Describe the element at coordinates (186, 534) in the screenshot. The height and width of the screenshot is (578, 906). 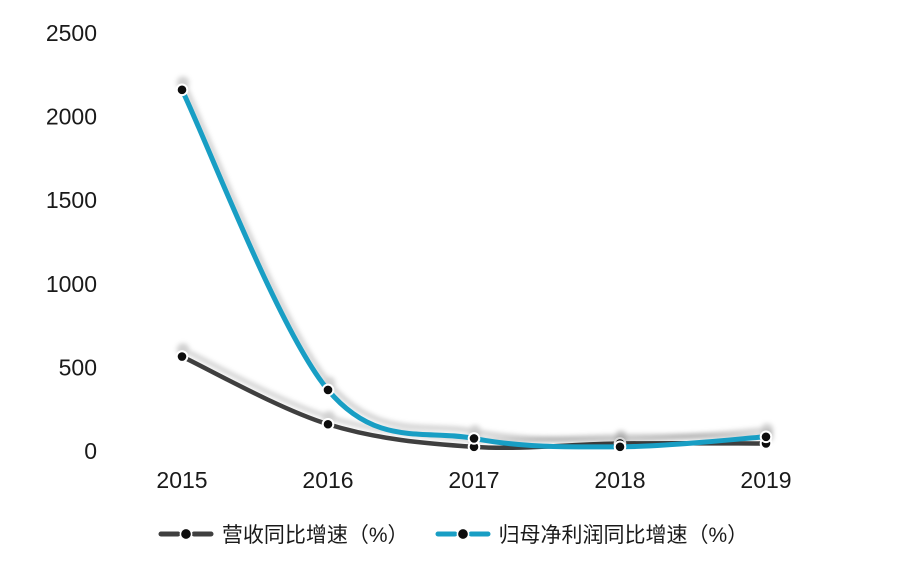
I see `legend-marker-revenue-icon` at that location.